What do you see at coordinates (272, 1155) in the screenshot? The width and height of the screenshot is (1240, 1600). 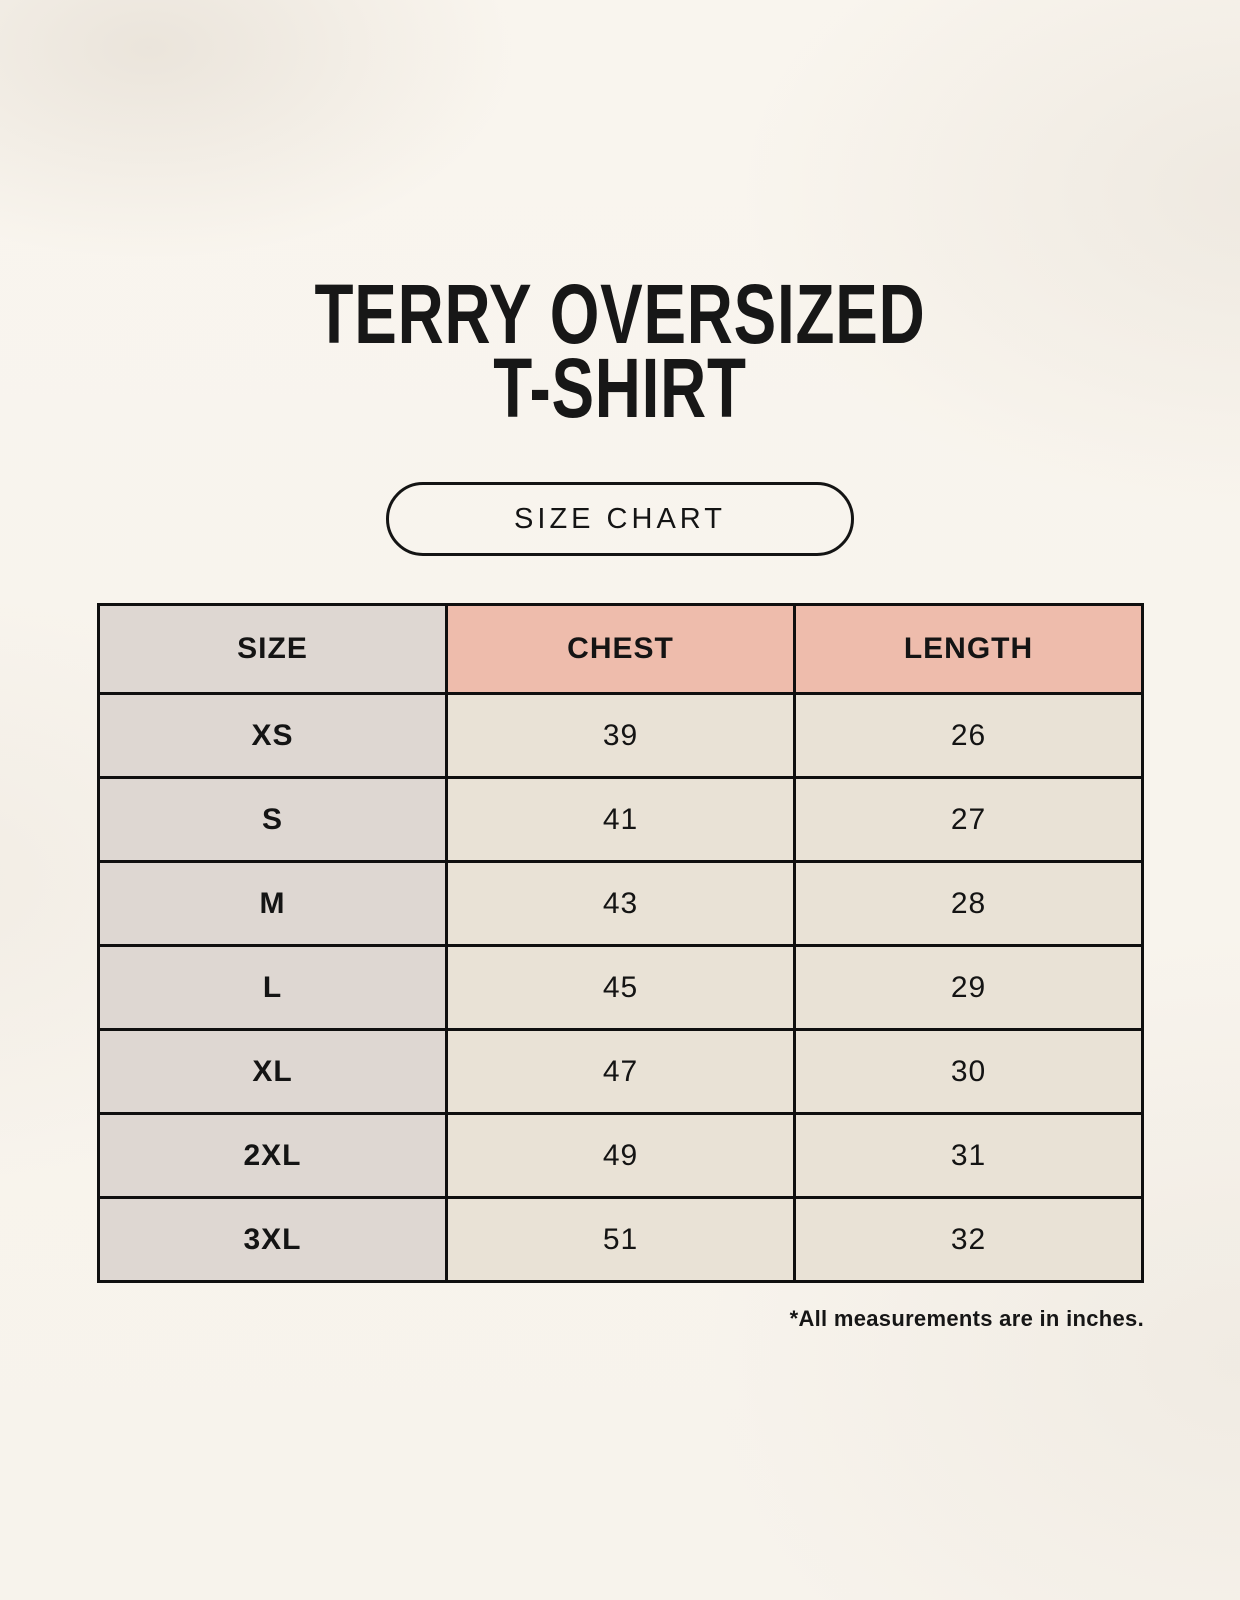 I see `size-cell: 2XL` at bounding box center [272, 1155].